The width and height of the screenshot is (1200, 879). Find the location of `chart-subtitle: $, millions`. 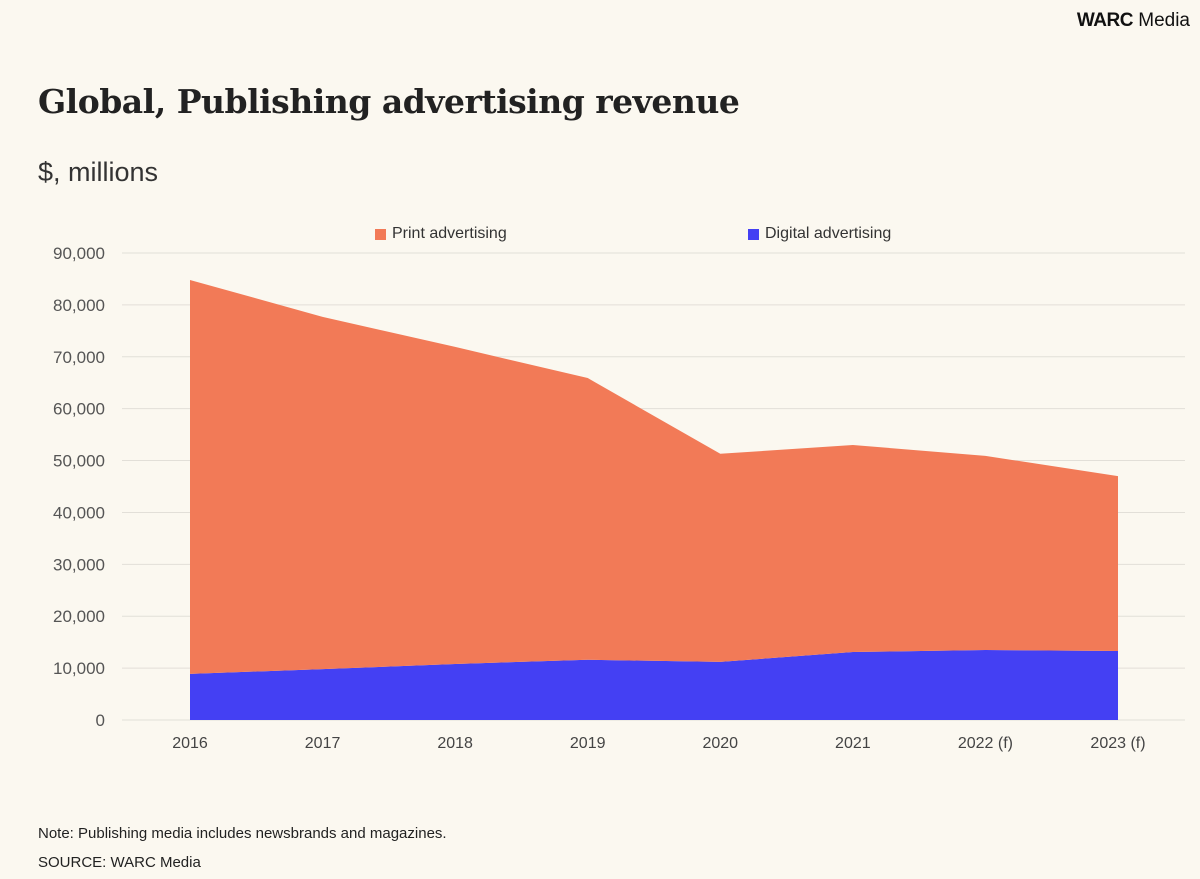

chart-subtitle: $, millions is located at coordinates (98, 172).